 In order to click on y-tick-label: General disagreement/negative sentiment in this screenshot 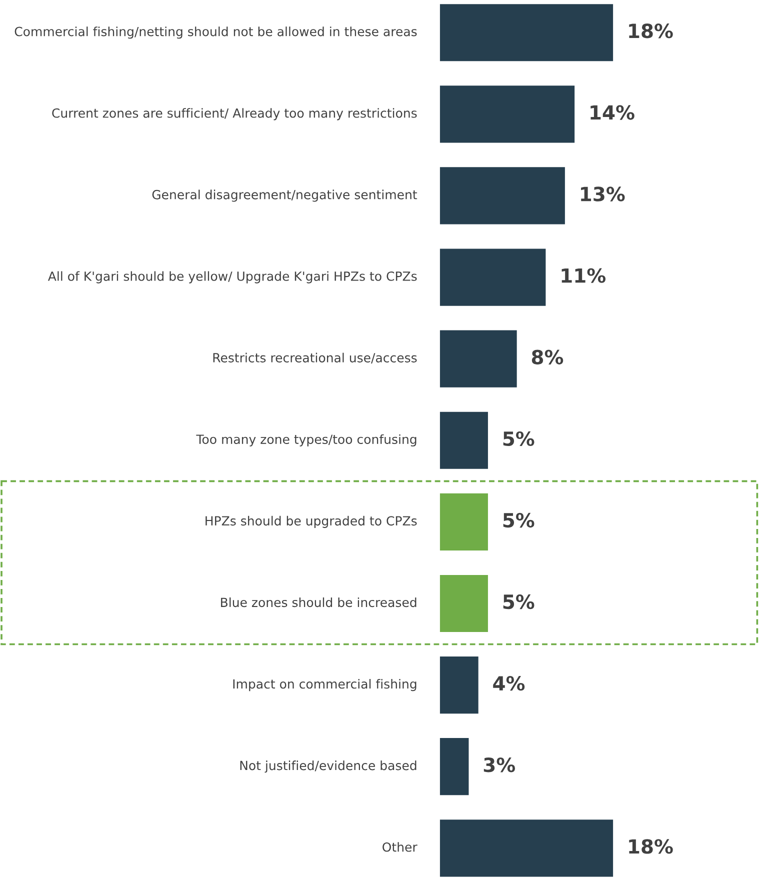, I will do `click(285, 196)`.